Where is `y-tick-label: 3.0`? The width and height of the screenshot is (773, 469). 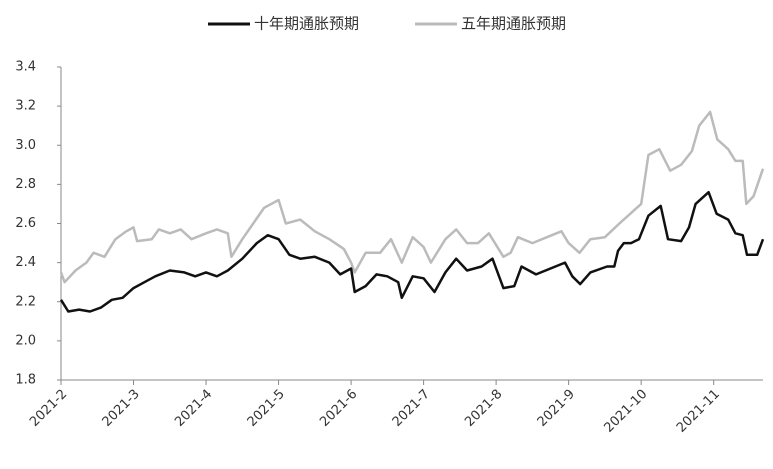
y-tick-label: 3.0 is located at coordinates (25, 145).